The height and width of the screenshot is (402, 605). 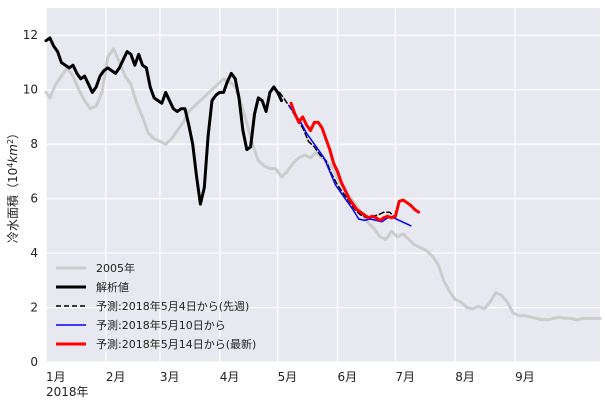 I want to click on y-axis-title: 冷水面積（104km2）, so click(x=12, y=185).